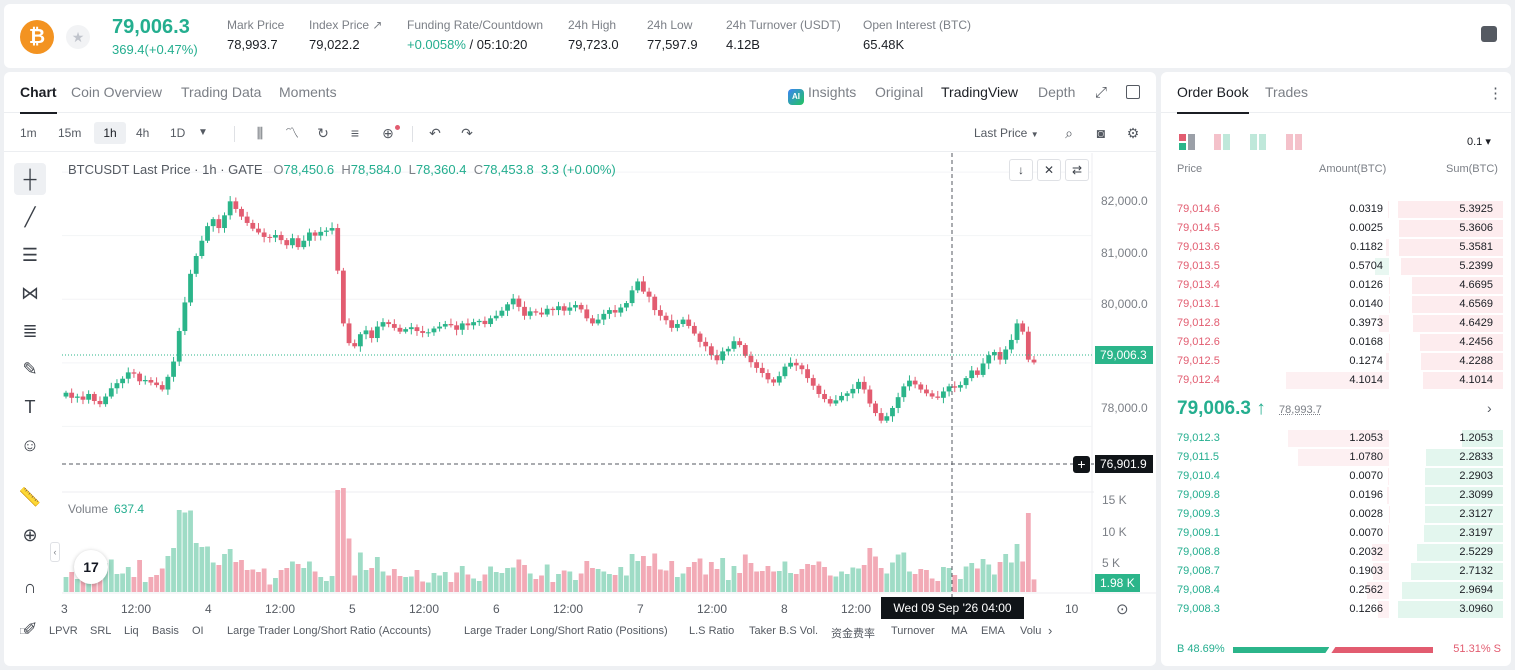  Describe the element at coordinates (28, 133) in the screenshot. I see `timeframe-1m: 1m` at that location.